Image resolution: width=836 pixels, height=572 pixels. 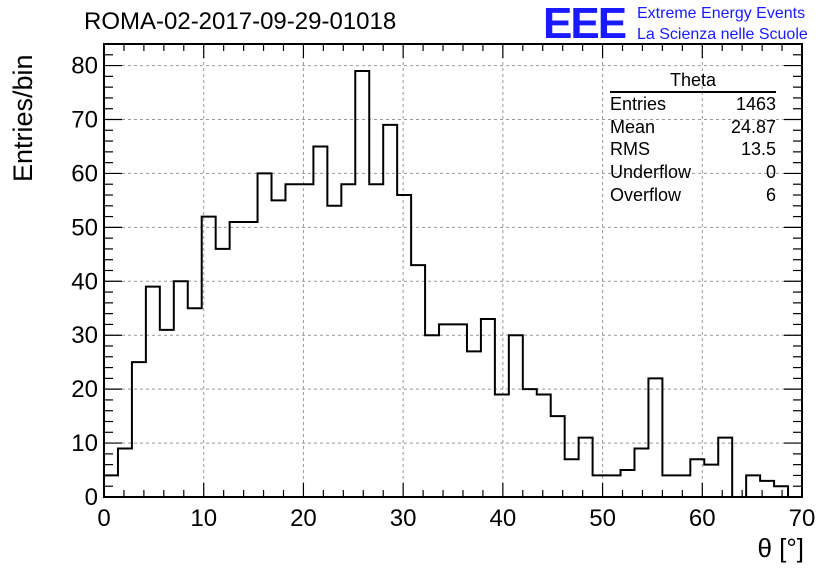 I want to click on y-tick-label: 10, so click(x=84, y=443).